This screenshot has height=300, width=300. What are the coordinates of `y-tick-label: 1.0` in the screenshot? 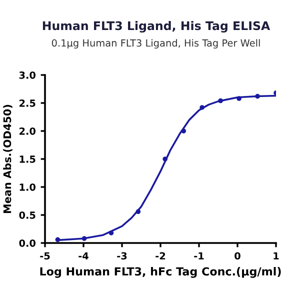 It's located at (28, 187).